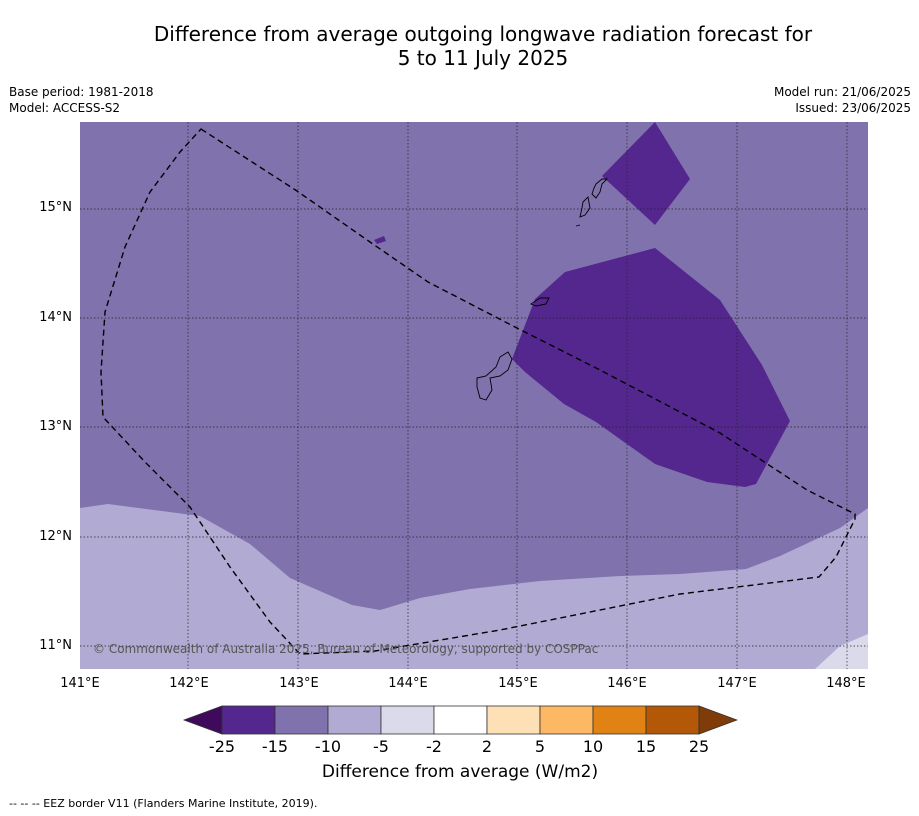 This screenshot has height=816, width=919. Describe the element at coordinates (853, 108) in the screenshot. I see `issued-date: Issued: 23/06/2025` at that location.